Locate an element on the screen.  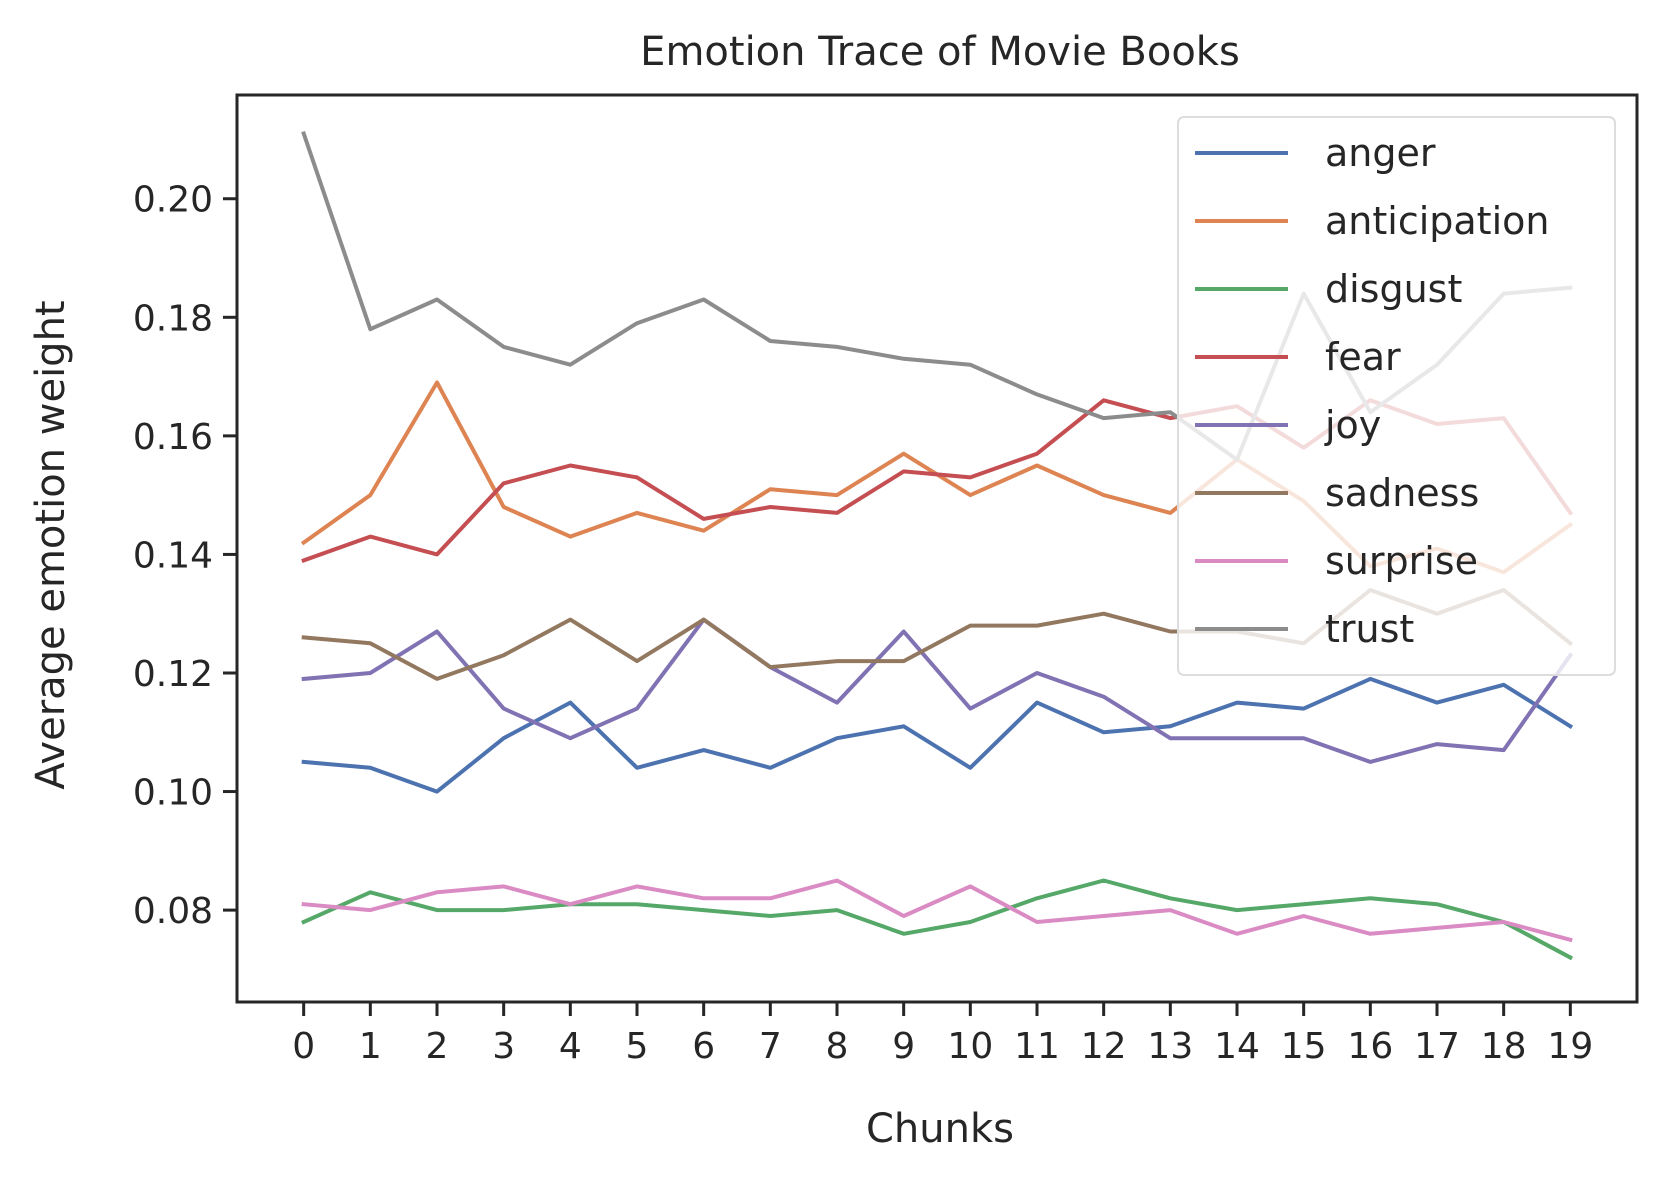
series-line-anger is located at coordinates (937, 735).